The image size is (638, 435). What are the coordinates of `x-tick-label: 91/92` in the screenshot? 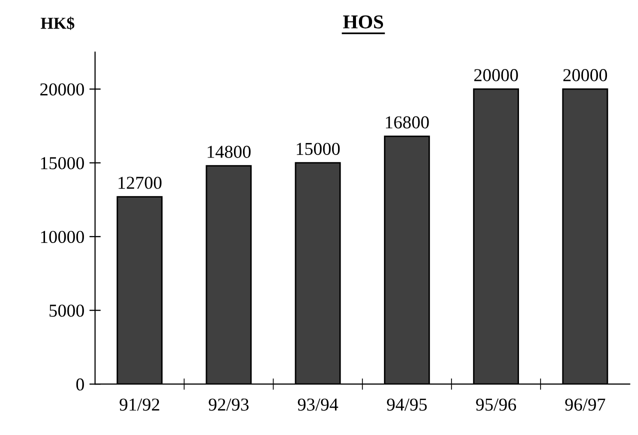 It's located at (140, 404).